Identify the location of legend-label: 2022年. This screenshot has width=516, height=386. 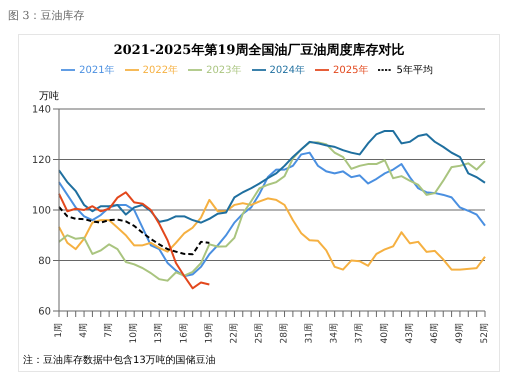
(160, 70).